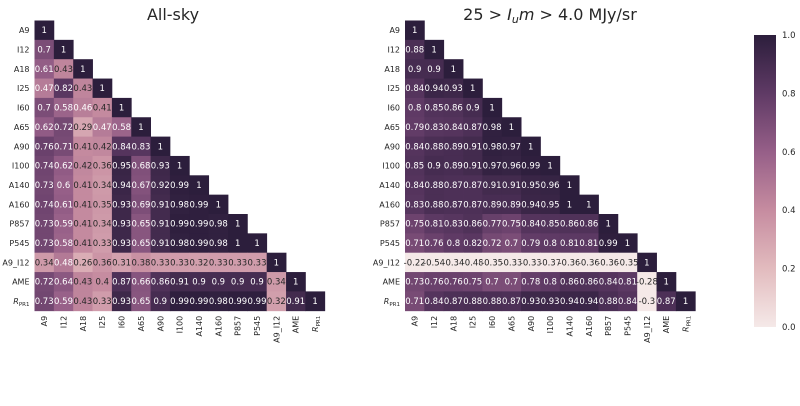  What do you see at coordinates (414, 225) in the screenshot?
I see `cell-value-label: 0.75` at bounding box center [414, 225].